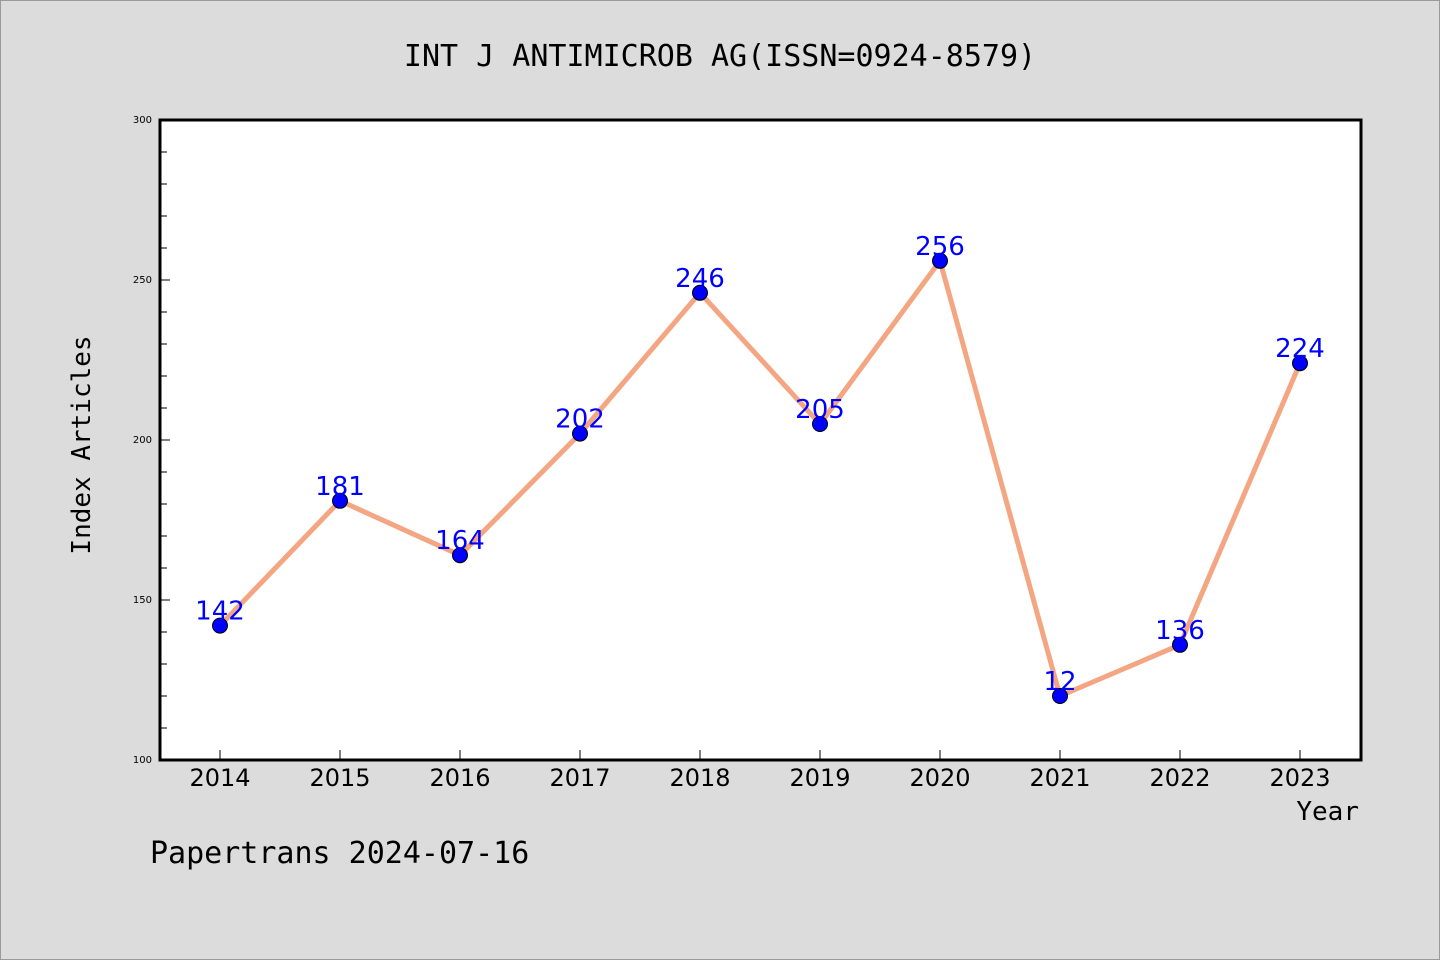 The height and width of the screenshot is (960, 1440). Describe the element at coordinates (82, 444) in the screenshot. I see `y-axis-label: Index Articles` at that location.